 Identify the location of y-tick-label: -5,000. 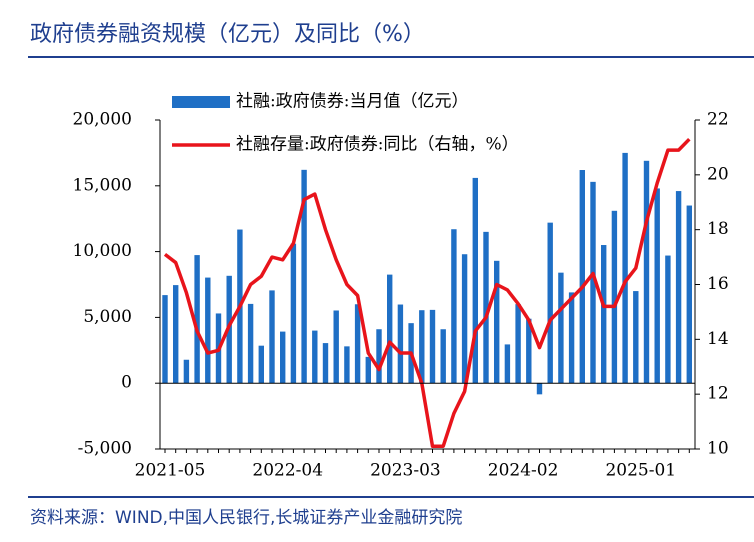
(105, 449).